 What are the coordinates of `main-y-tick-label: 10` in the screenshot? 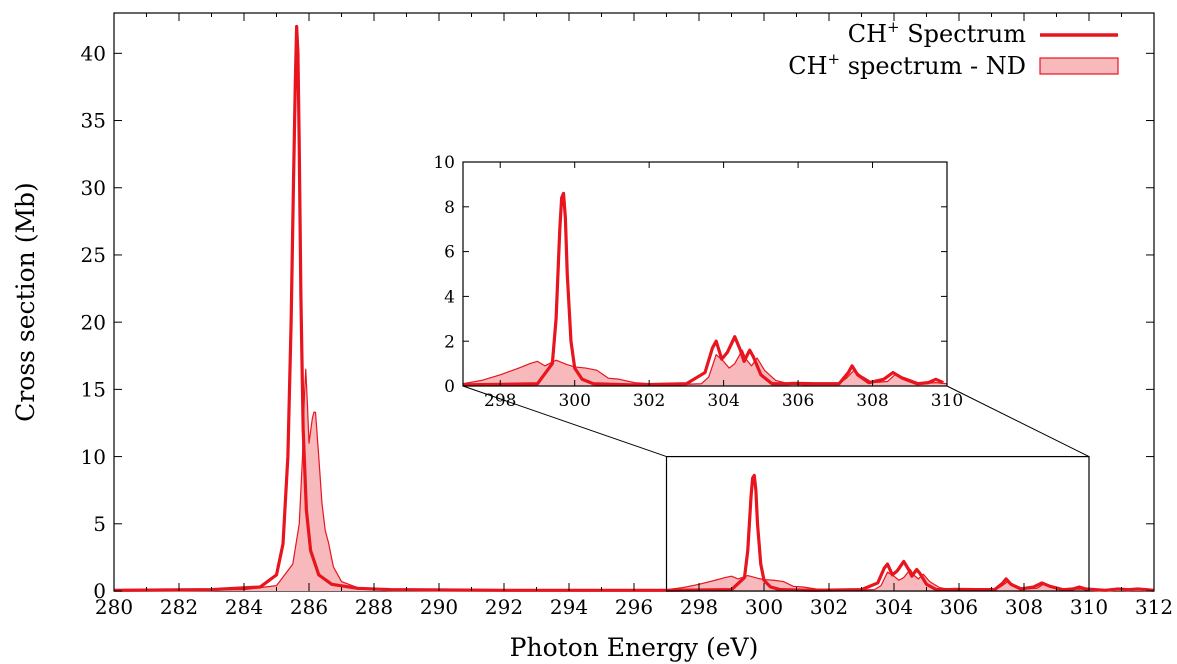 It's located at (93, 457).